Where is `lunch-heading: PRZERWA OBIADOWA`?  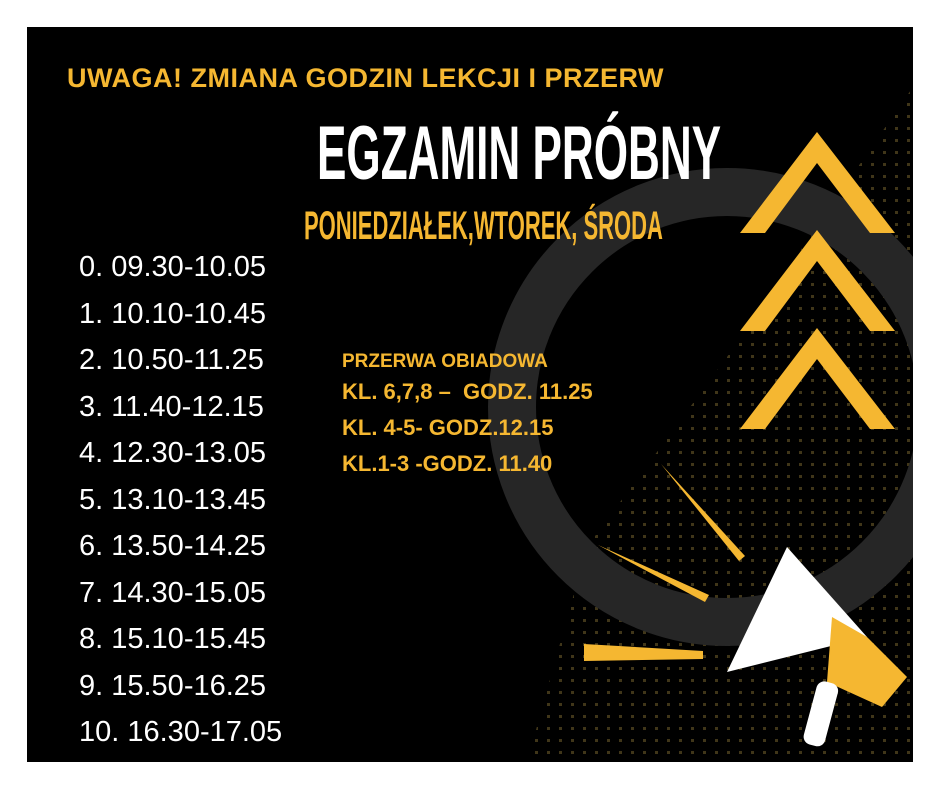 lunch-heading: PRZERWA OBIADOWA is located at coordinates (445, 361).